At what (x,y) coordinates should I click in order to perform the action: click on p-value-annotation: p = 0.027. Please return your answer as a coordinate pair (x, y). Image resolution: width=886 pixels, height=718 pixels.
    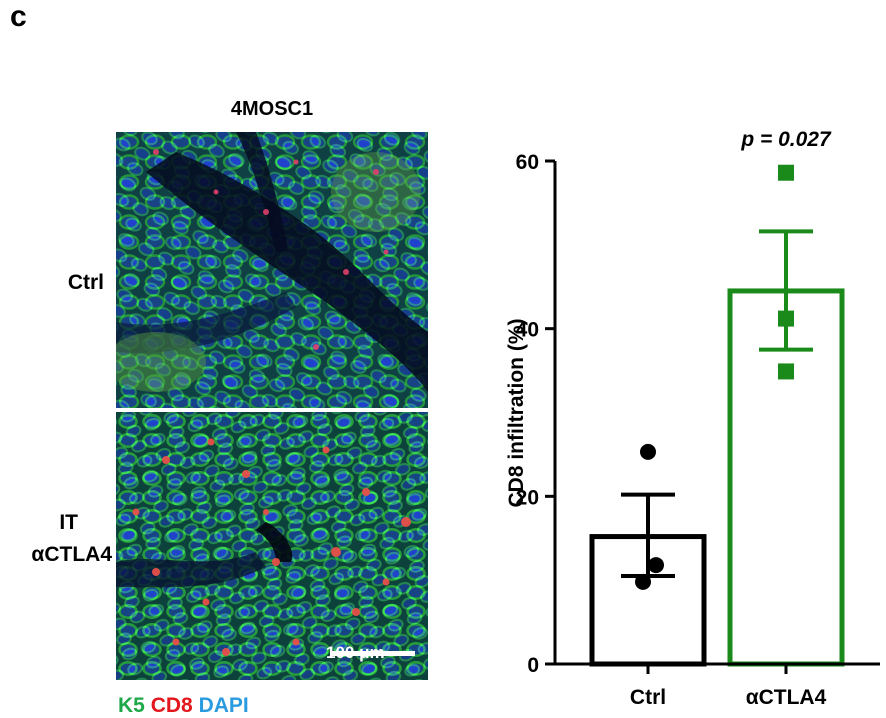
    Looking at the image, I should click on (786, 139).